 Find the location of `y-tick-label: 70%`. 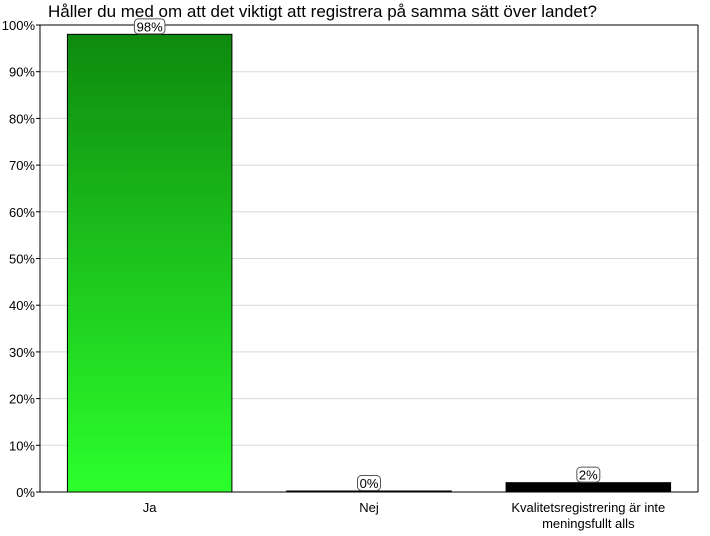

y-tick-label: 70% is located at coordinates (22, 165).